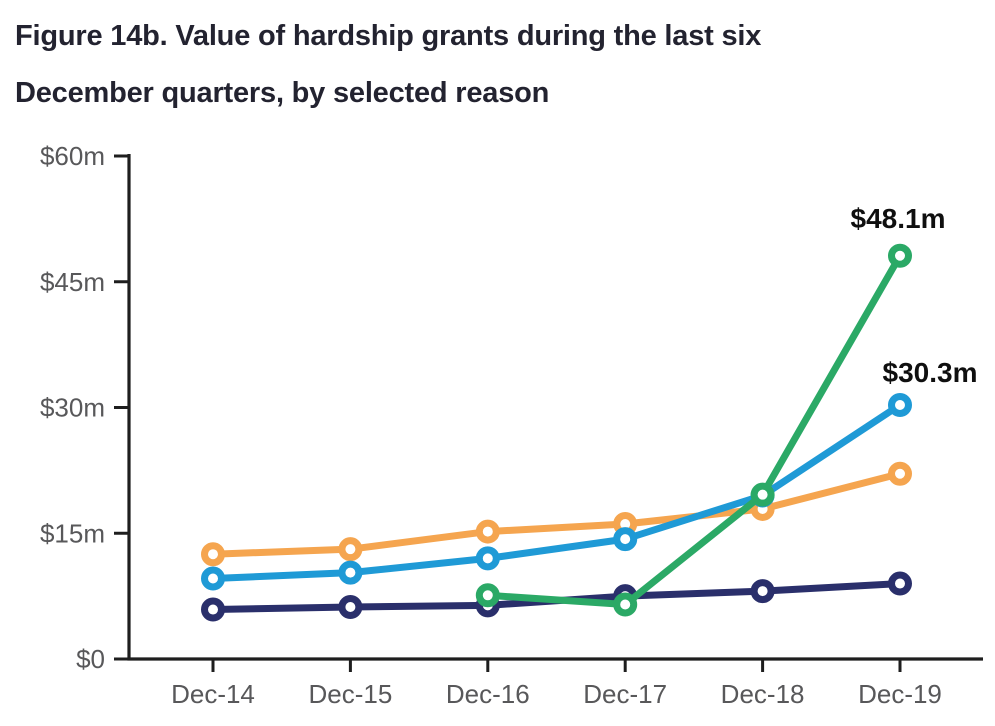 The height and width of the screenshot is (726, 995). I want to click on x-tick-label: Dec-18, so click(763, 694).